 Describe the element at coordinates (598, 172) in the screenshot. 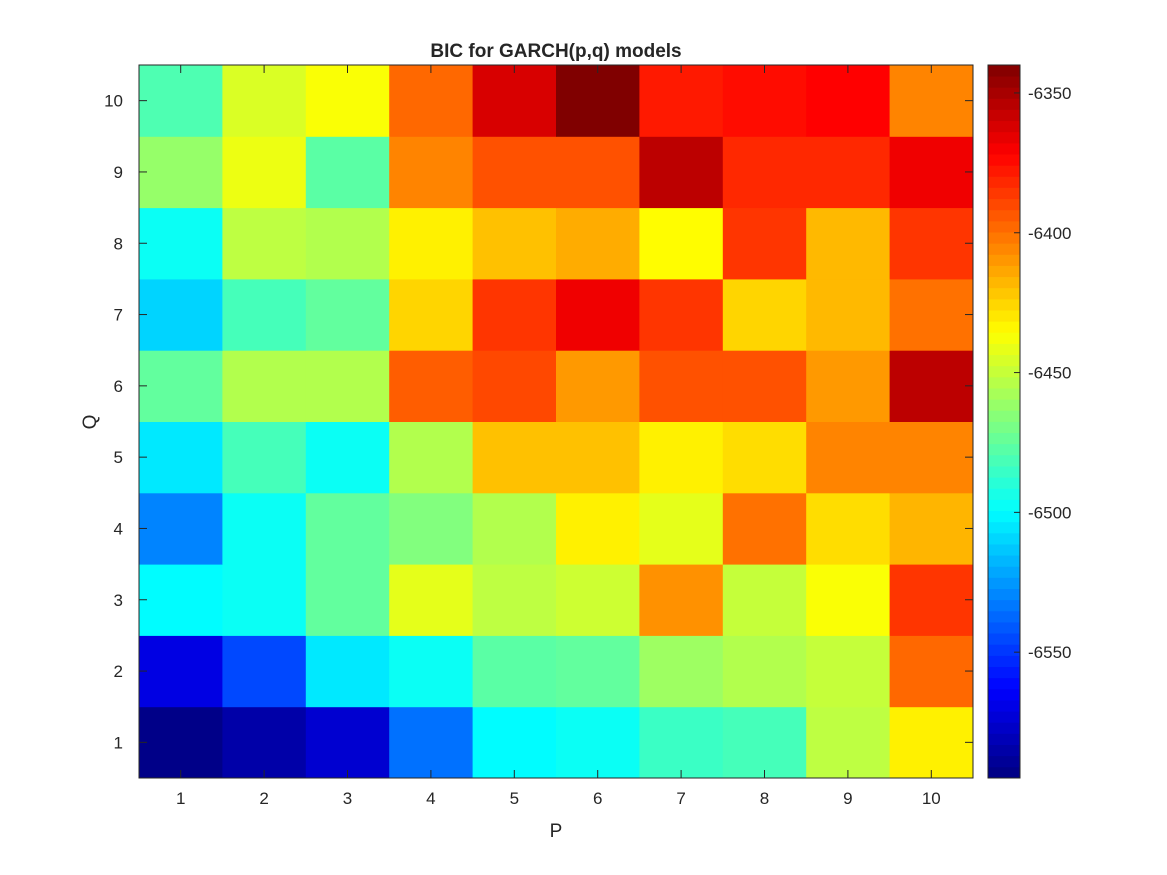

I see `heatmap-cell-p6-q9` at that location.